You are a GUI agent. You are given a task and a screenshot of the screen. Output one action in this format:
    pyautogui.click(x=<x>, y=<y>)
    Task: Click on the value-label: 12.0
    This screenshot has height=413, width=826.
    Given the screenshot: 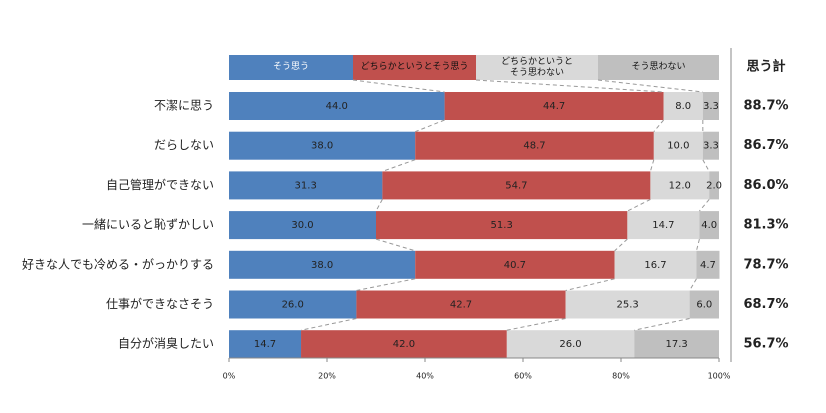 What is the action you would take?
    pyautogui.click(x=680, y=185)
    